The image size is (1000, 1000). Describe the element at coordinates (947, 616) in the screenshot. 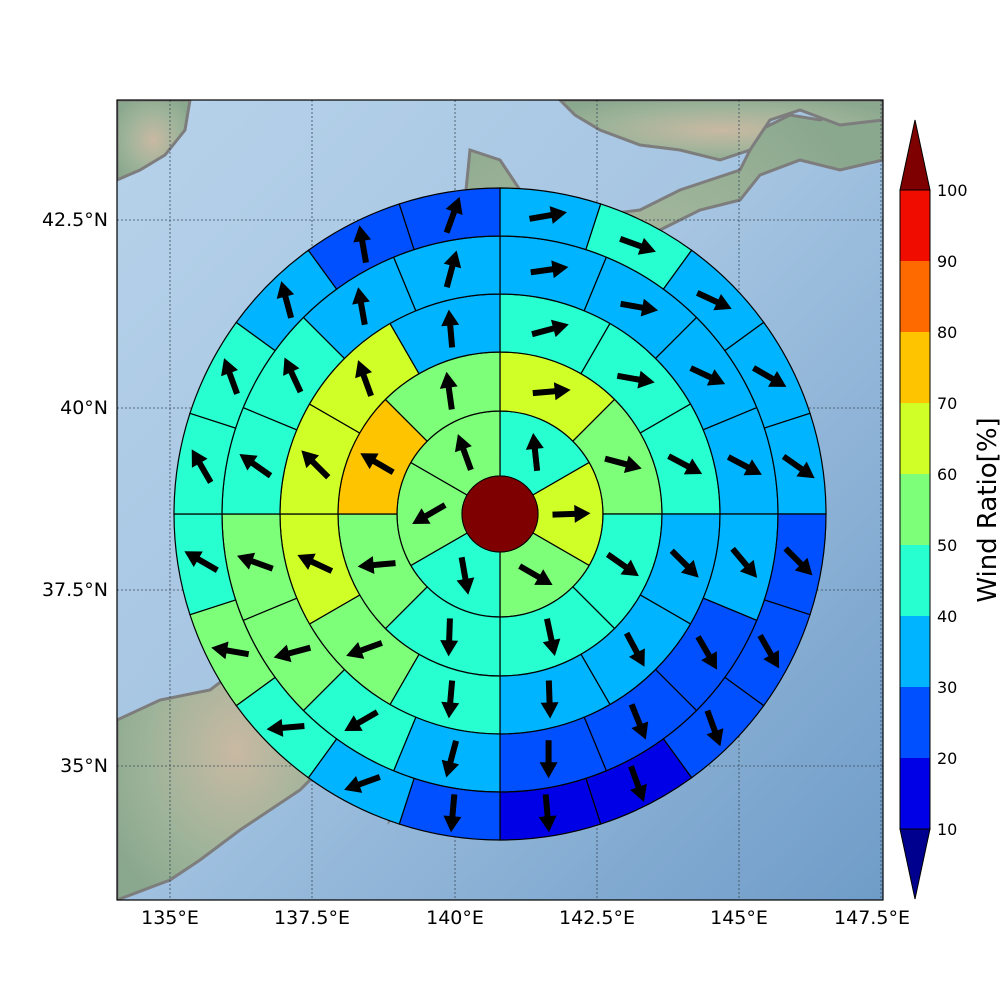

I see `colorbar-tick-label: 40` at that location.